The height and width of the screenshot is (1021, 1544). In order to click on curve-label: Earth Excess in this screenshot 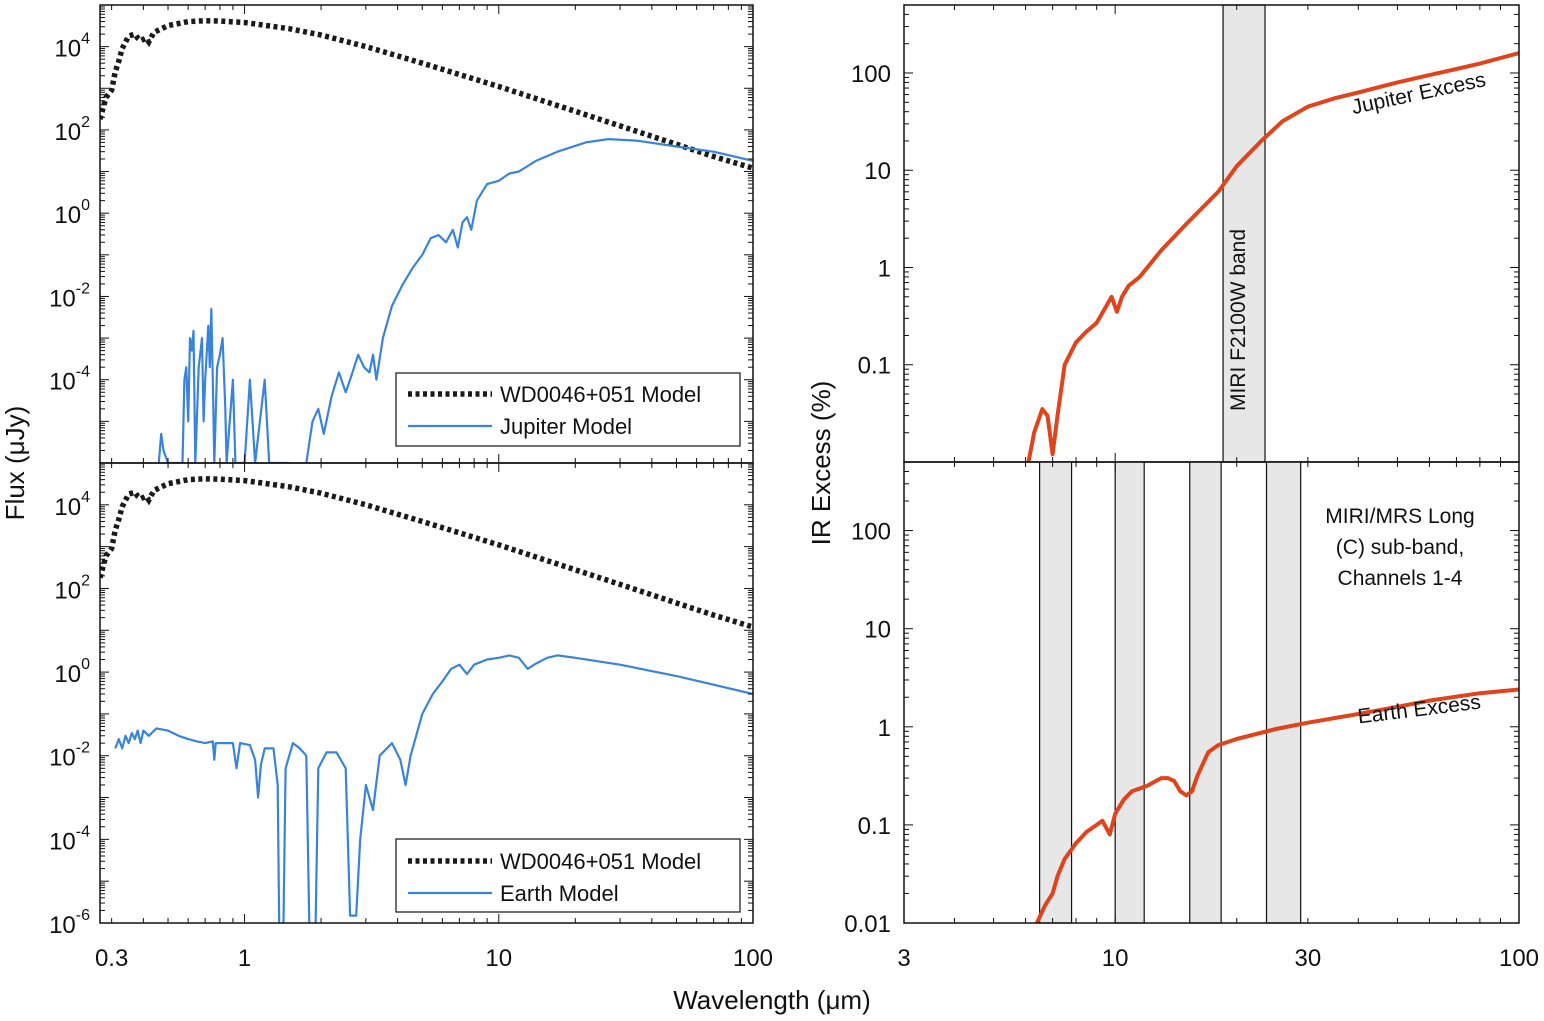, I will do `click(1419, 710)`.